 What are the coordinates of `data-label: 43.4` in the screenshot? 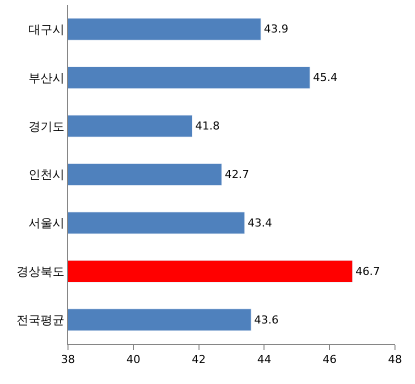 It's located at (260, 223).